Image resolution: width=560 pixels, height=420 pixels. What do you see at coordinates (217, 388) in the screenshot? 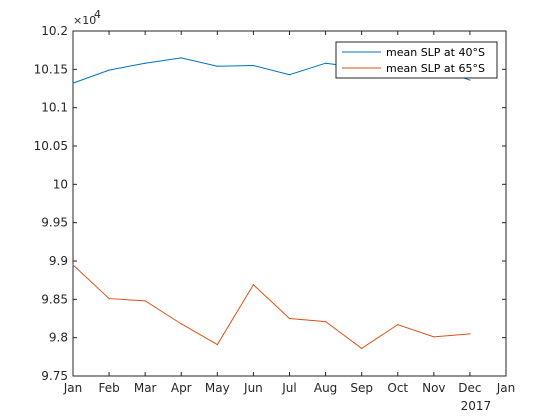
I see `x-tick-label: May` at bounding box center [217, 388].